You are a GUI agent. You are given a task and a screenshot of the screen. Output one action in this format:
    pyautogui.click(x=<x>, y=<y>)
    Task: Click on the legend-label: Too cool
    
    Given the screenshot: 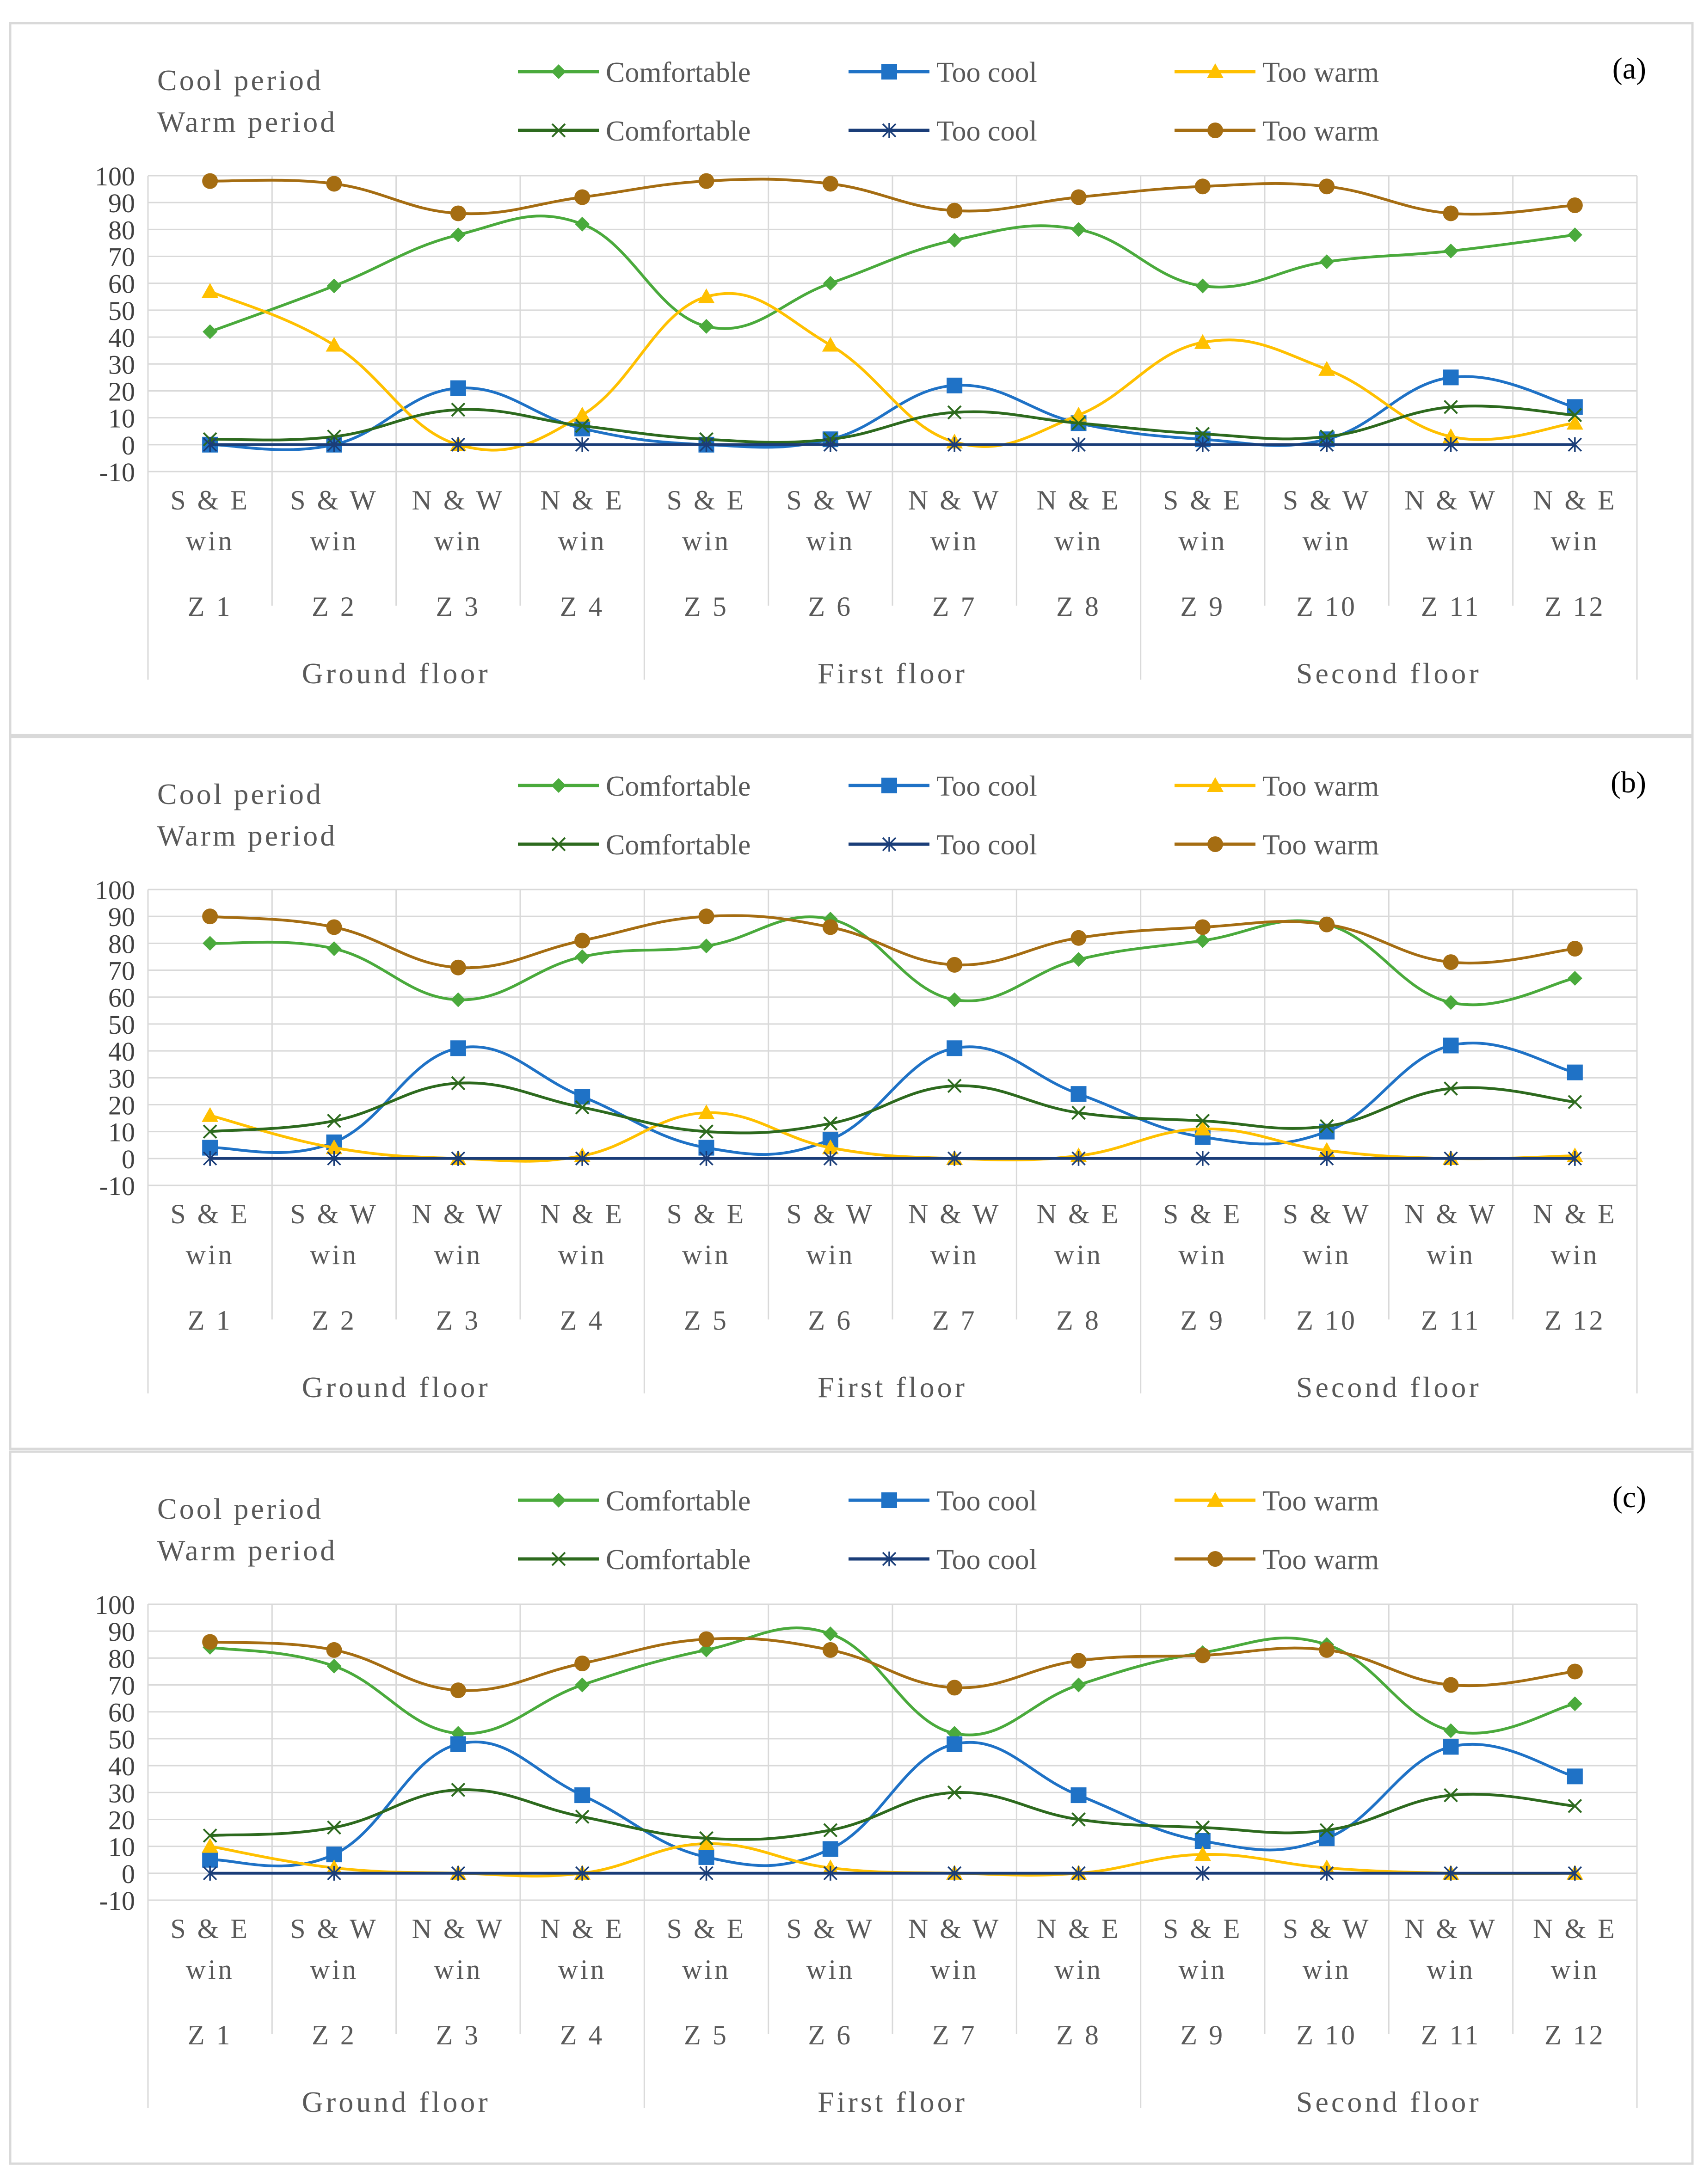 What is the action you would take?
    pyautogui.click(x=987, y=1560)
    